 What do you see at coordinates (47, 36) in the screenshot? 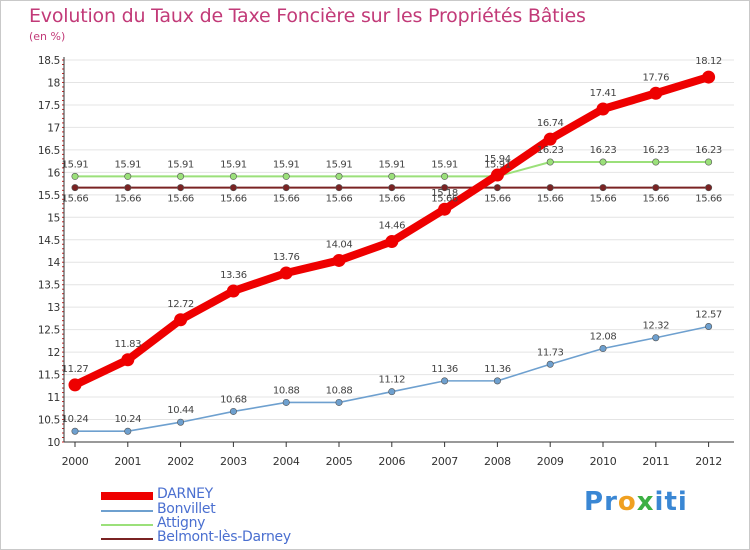
I see `y-unit-label: (en %)` at bounding box center [47, 36].